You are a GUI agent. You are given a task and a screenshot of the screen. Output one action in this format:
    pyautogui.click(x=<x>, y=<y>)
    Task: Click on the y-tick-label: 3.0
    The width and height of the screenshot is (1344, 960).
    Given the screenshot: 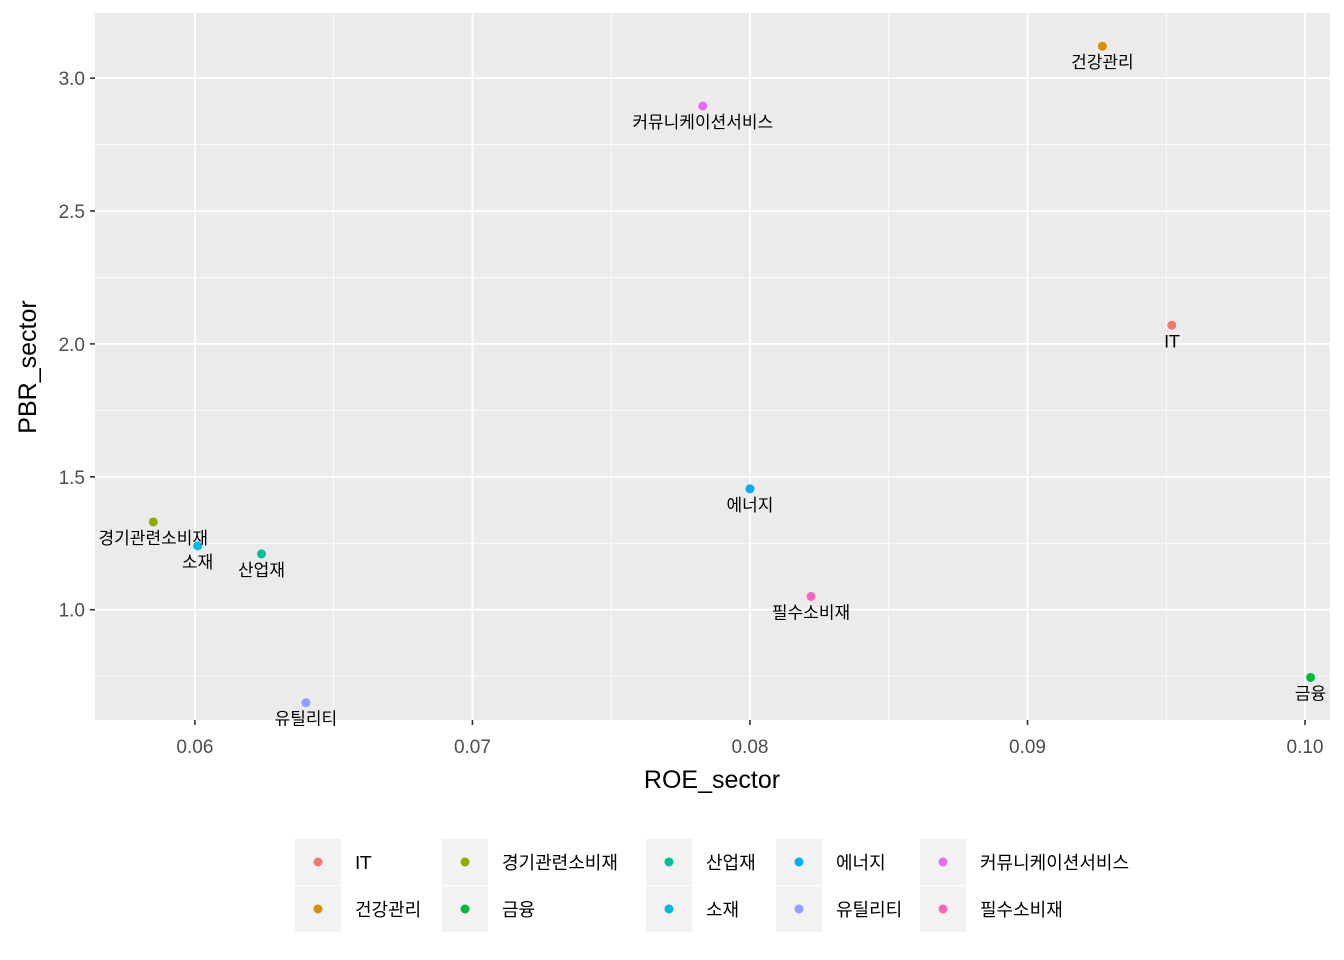 What is the action you would take?
    pyautogui.click(x=72, y=79)
    